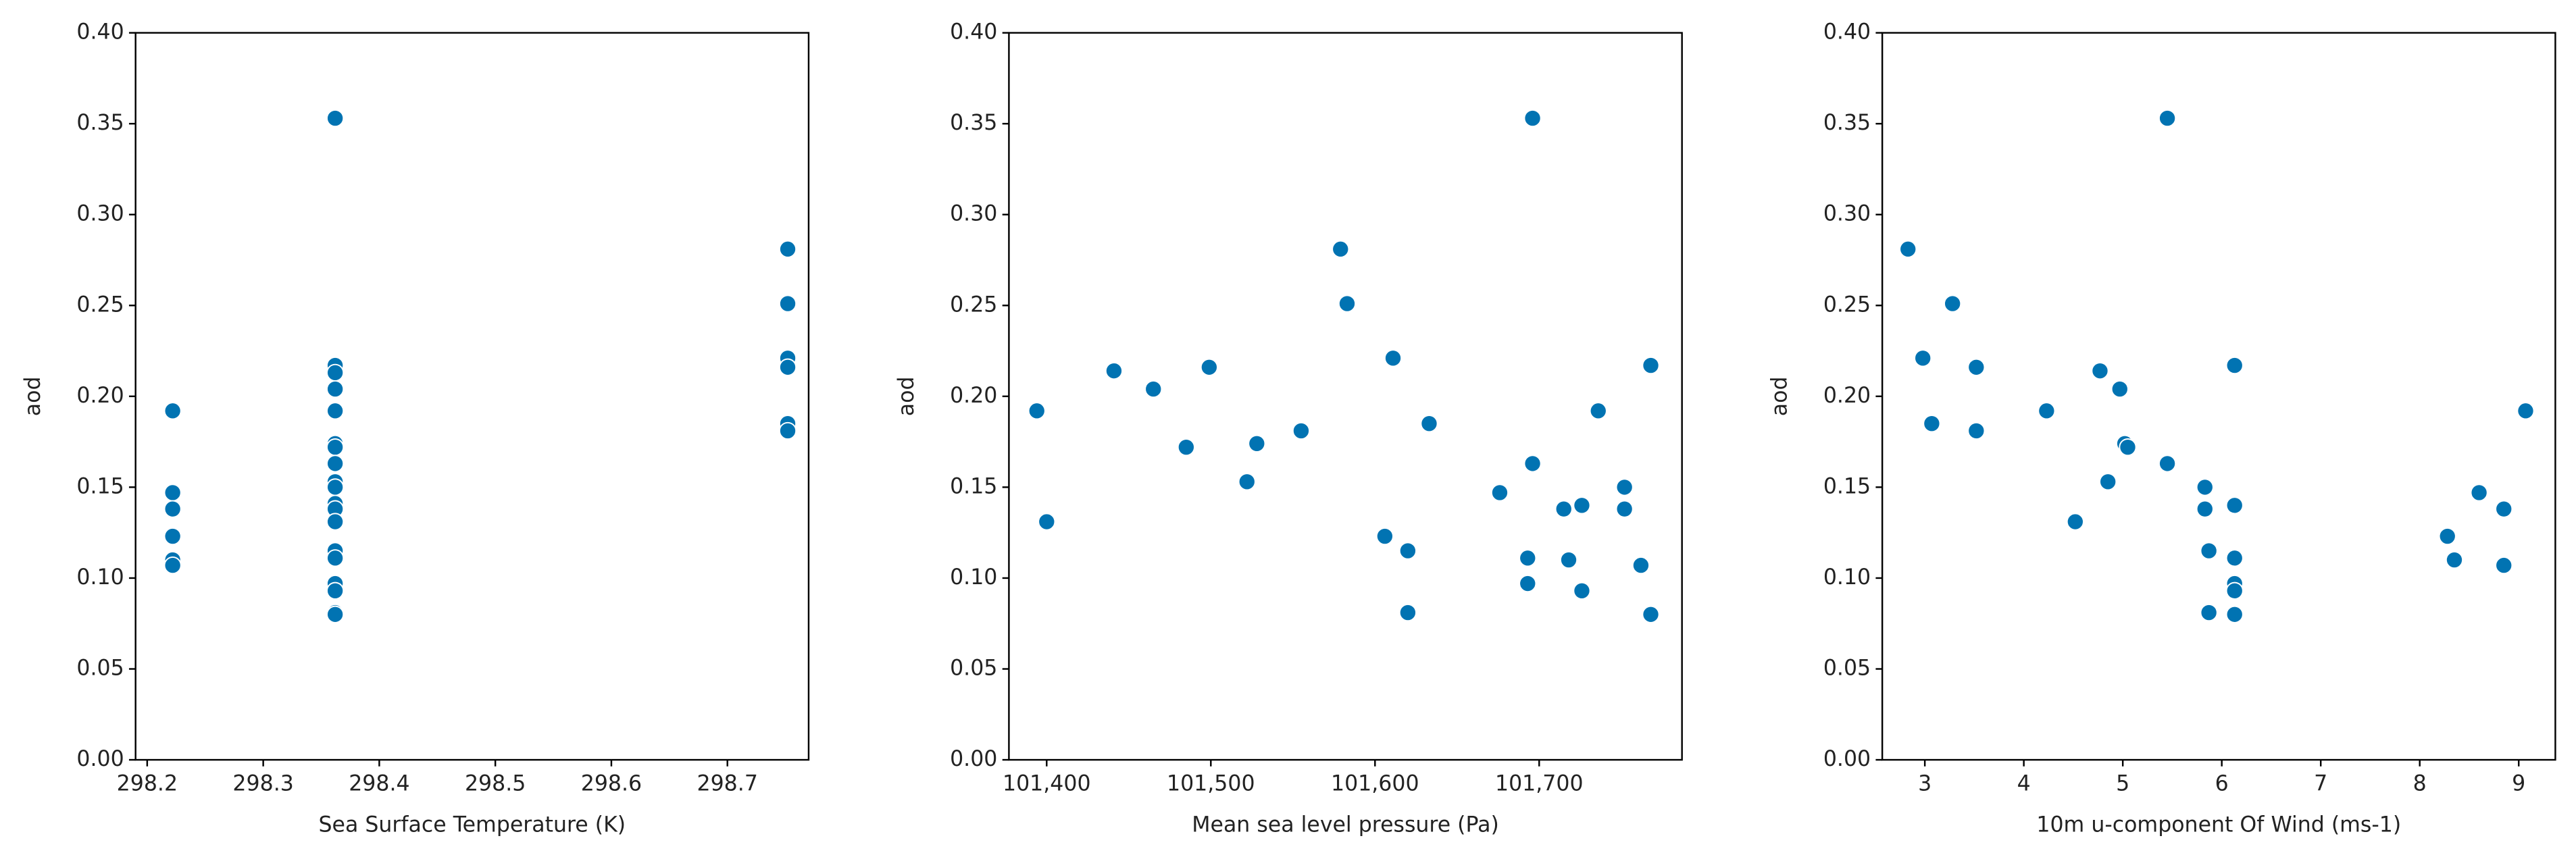 This screenshot has width=2576, height=855. Describe the element at coordinates (147, 784) in the screenshot. I see `x-tick-label: 298.2` at that location.